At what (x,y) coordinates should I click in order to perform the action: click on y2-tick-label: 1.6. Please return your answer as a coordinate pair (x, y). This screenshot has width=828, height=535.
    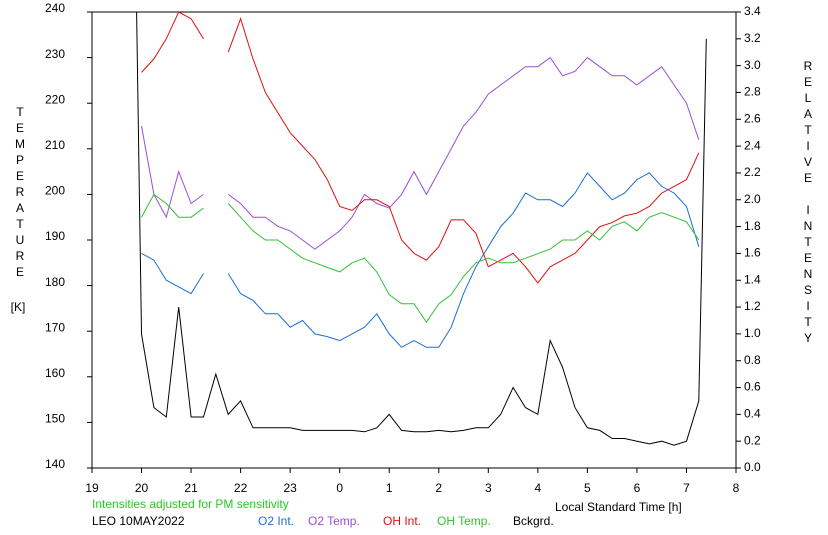
    Looking at the image, I should click on (752, 253).